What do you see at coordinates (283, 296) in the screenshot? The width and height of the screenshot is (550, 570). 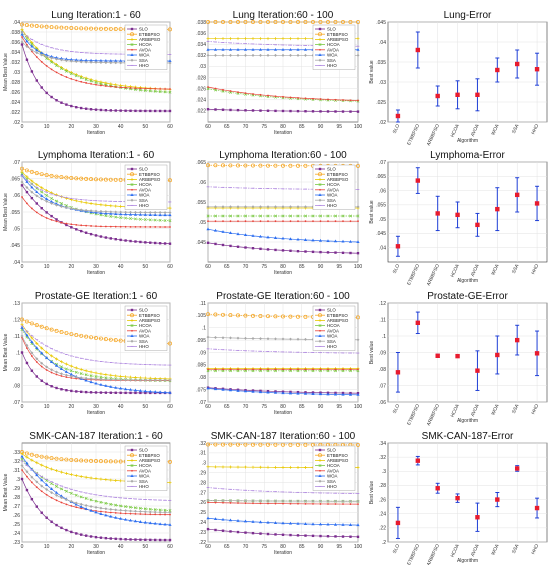 I see `panel-title: Prostate-GE Iteration:60 - 100` at bounding box center [283, 296].